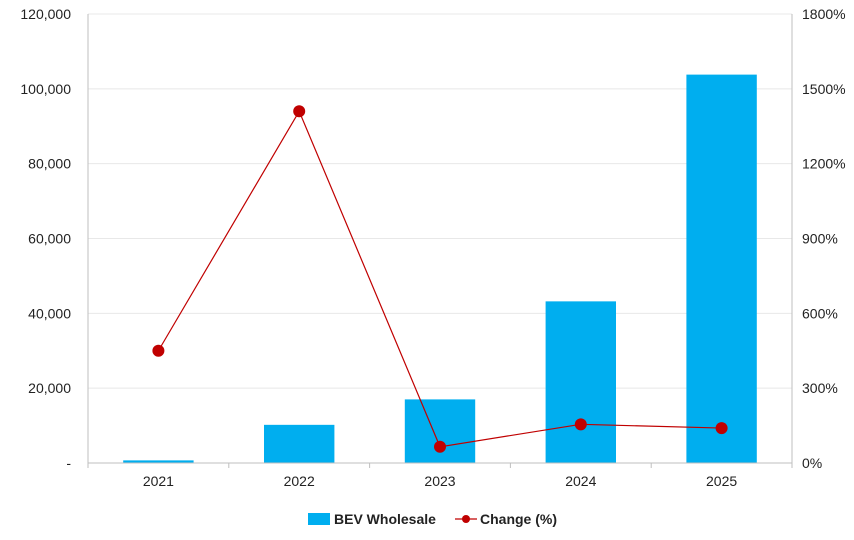 Image resolution: width=854 pixels, height=540 pixels. Describe the element at coordinates (299, 111) in the screenshot. I see `change-point-2022` at that location.